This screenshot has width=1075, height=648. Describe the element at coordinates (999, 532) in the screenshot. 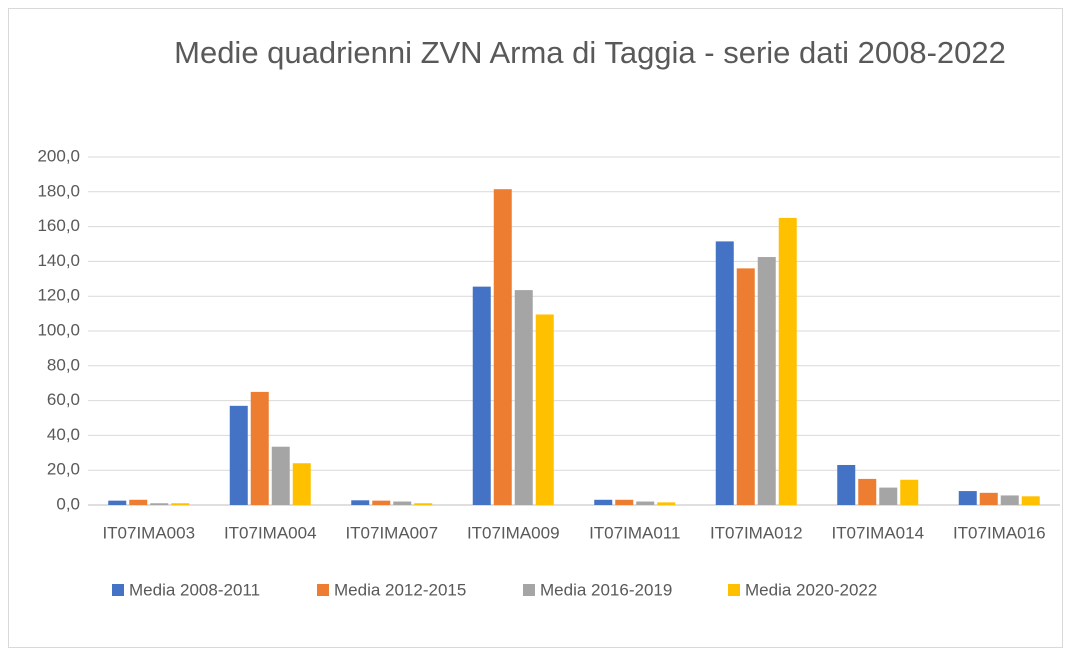

I see `x-tick-label: IT07IMA016` at that location.